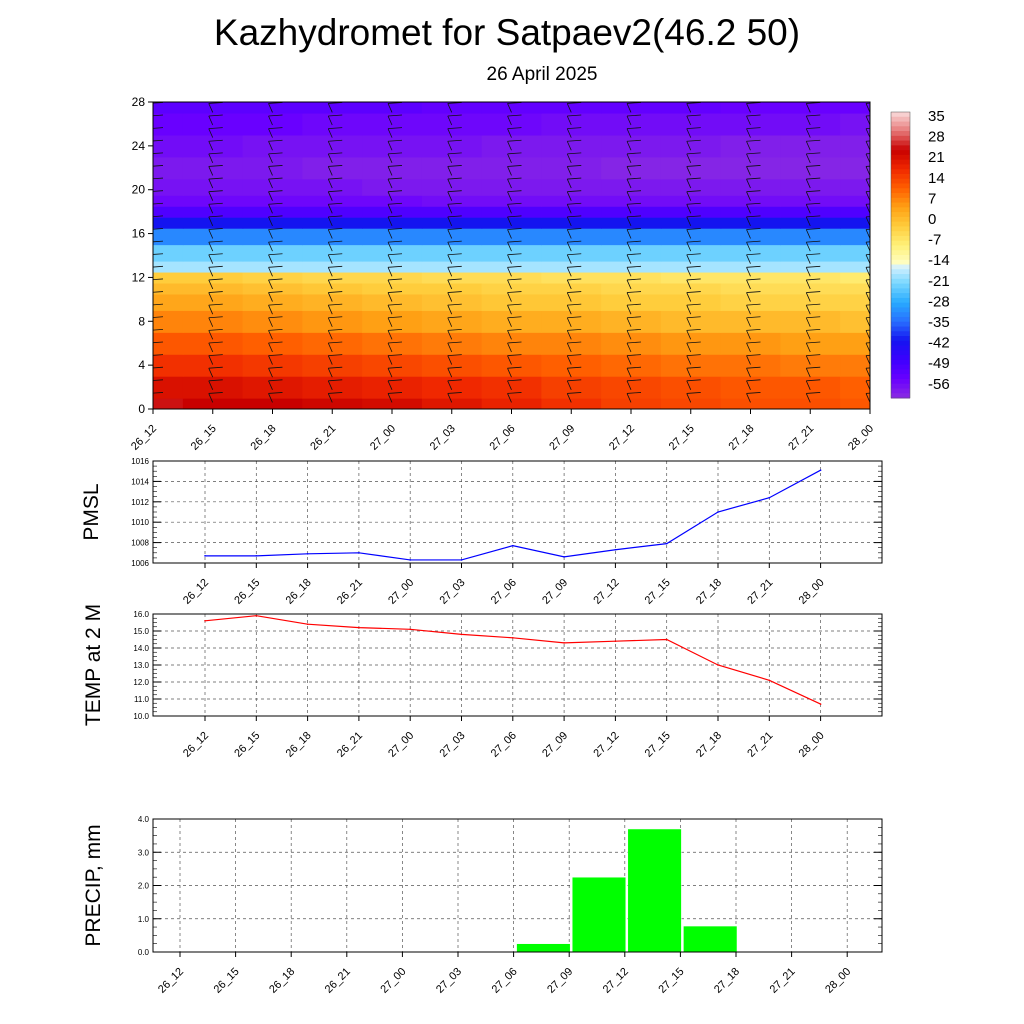  What do you see at coordinates (141, 648) in the screenshot?
I see `y-tick-label: 14.0` at bounding box center [141, 648].